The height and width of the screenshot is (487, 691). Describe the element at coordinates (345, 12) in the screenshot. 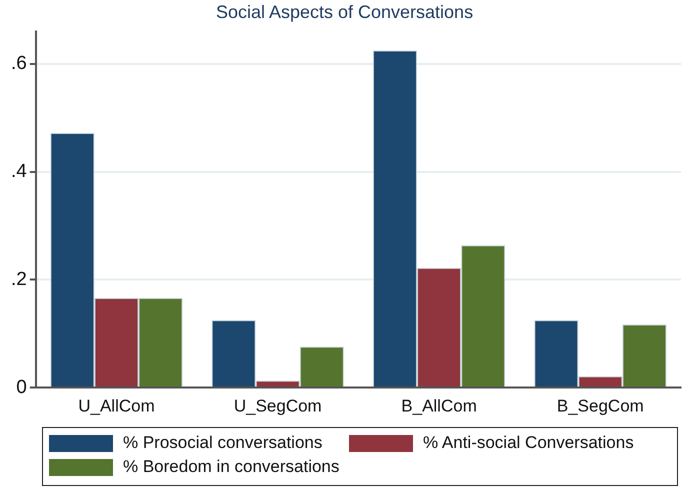

I see `chart-title: Social Aspects of Conversations` at that location.